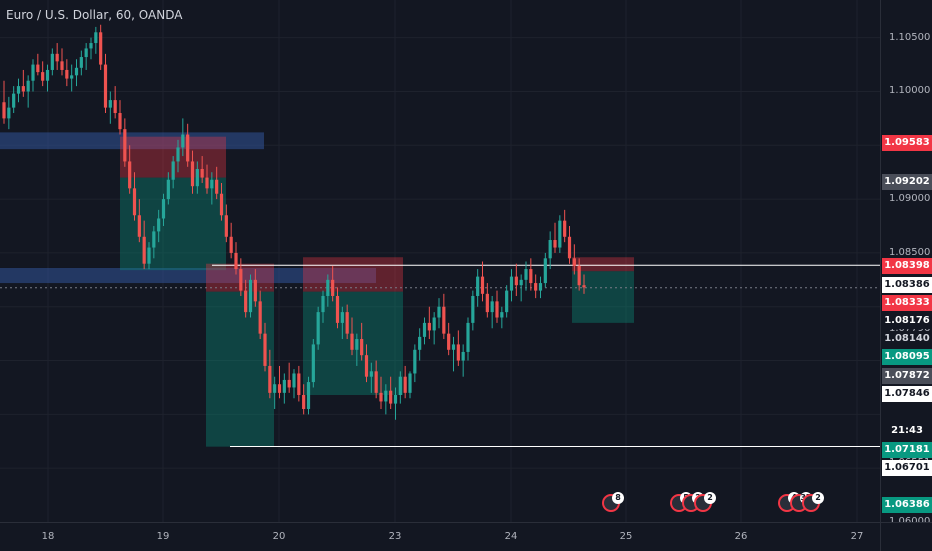  I want to click on symbol-title: Euro / U.S. Dollar, 60, OANDA, so click(94, 15).